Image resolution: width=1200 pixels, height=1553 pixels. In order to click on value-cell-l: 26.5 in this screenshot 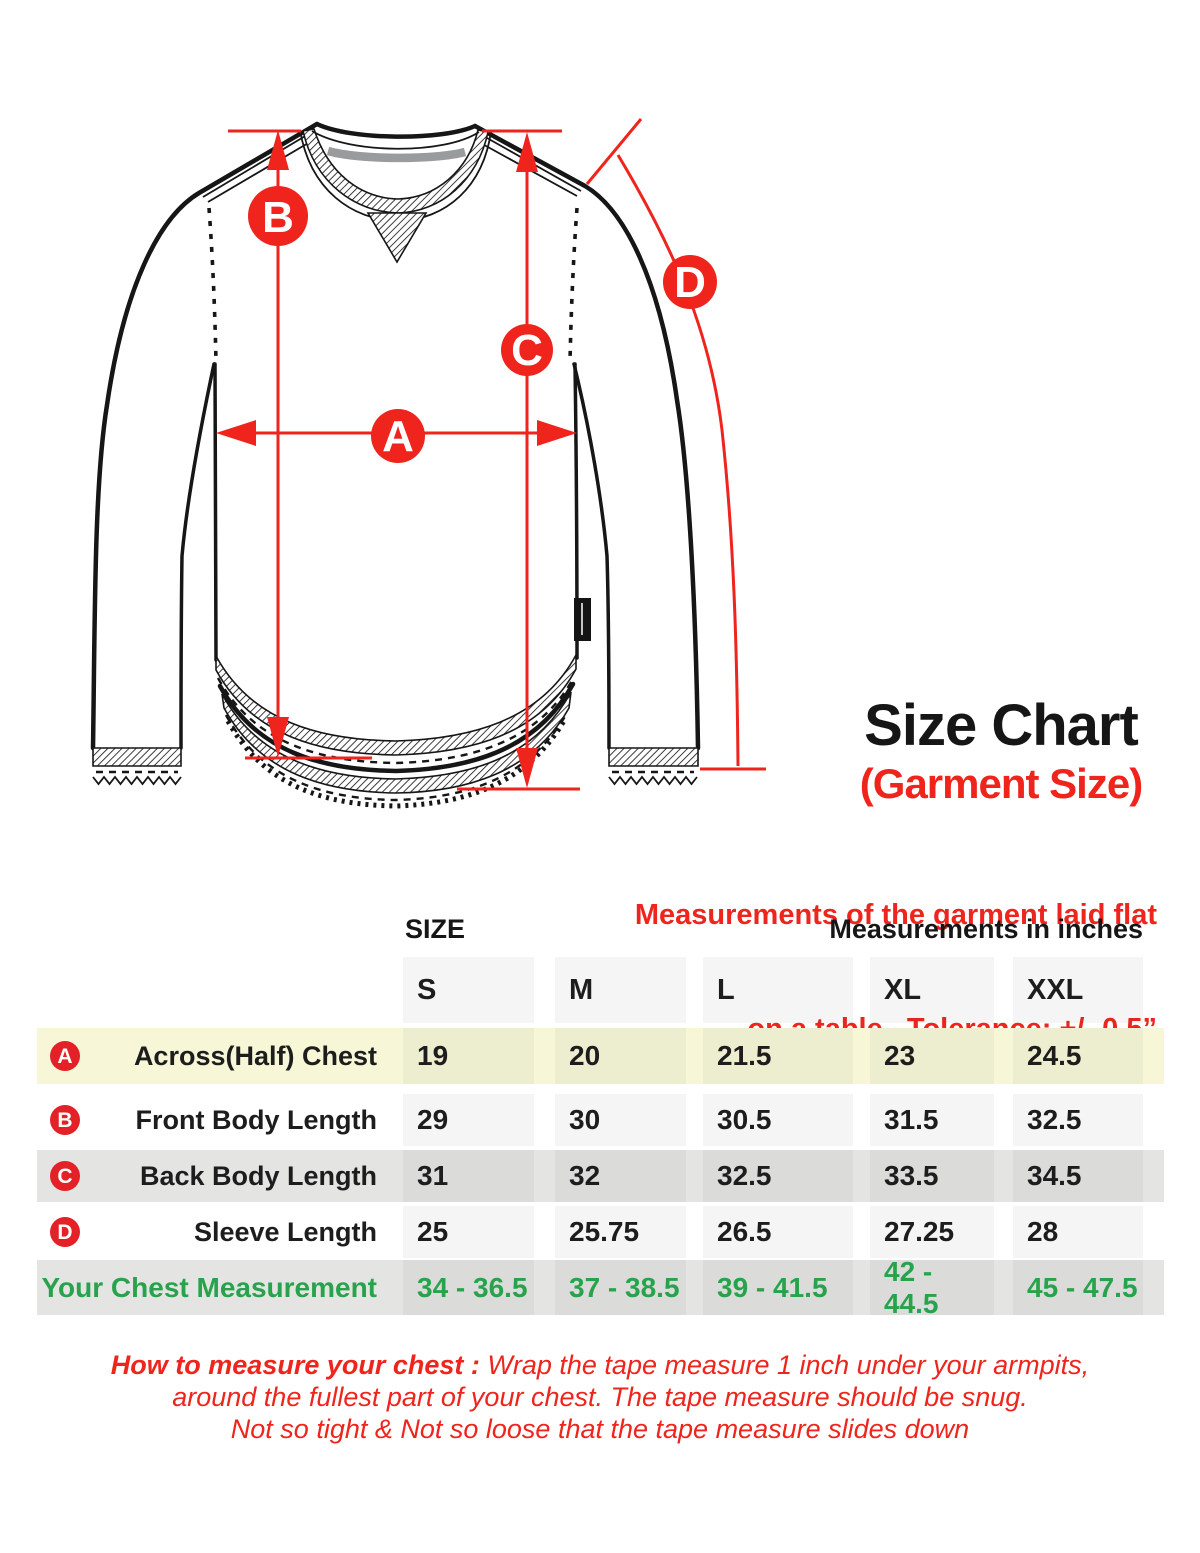, I will do `click(778, 1232)`.